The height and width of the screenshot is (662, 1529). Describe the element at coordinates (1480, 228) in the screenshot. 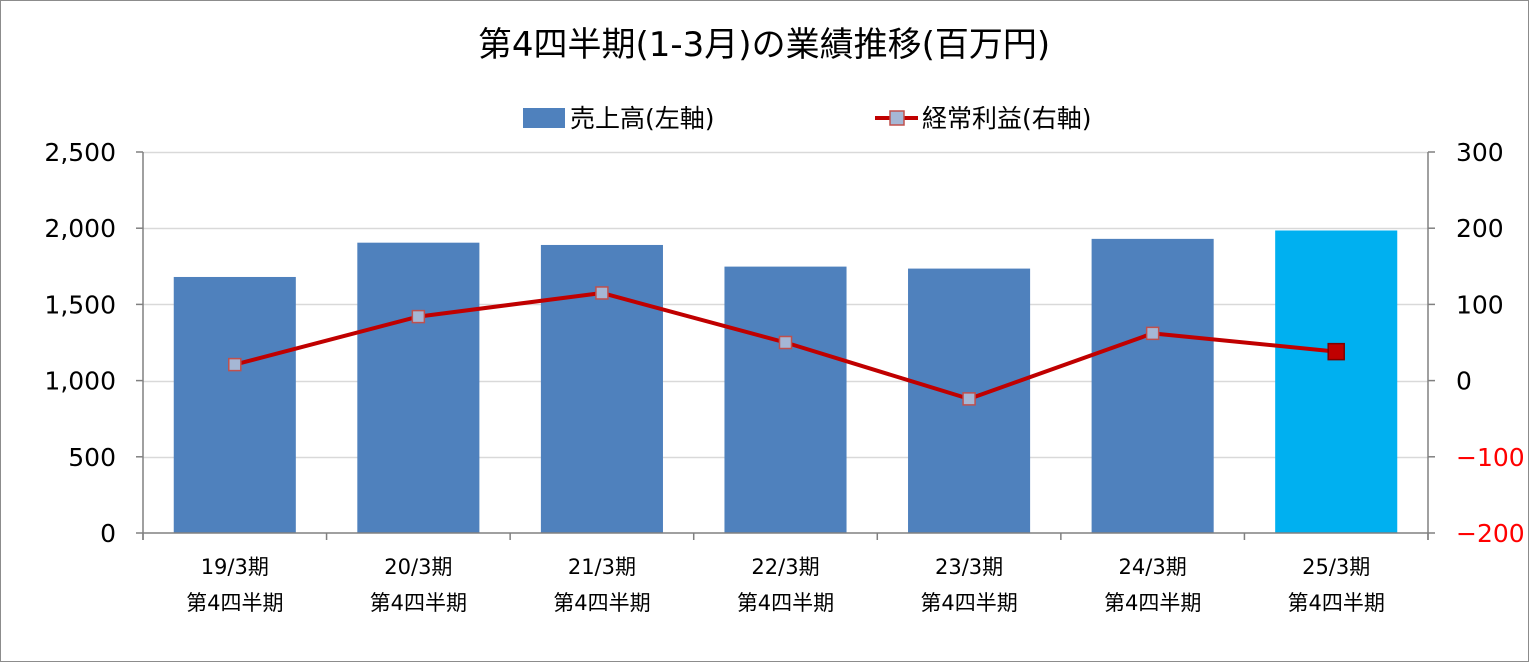

I see `y-right-tick-label: 200` at that location.